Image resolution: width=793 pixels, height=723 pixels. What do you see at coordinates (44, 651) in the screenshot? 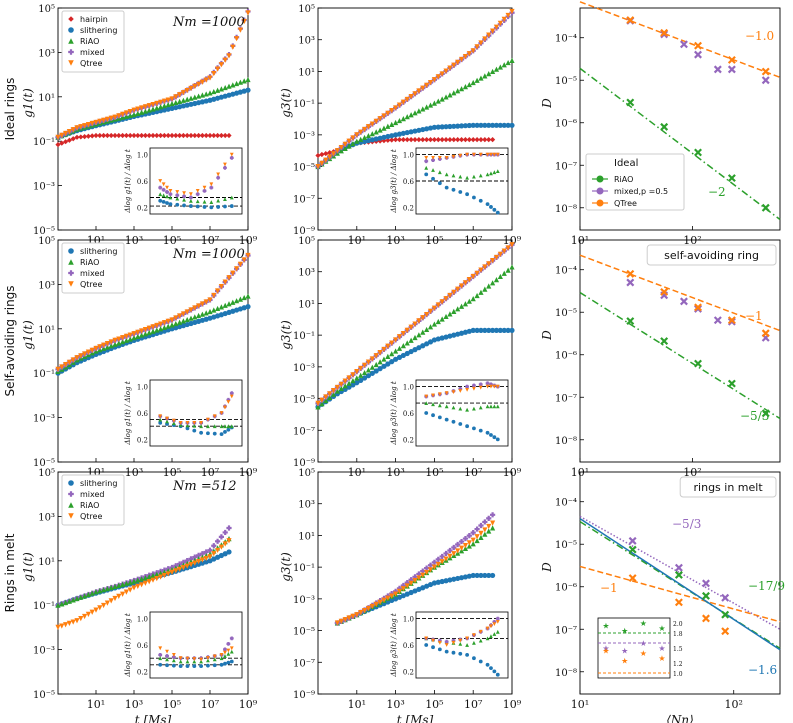
I see `y-tick-label: 10⁻³` at bounding box center [44, 651].